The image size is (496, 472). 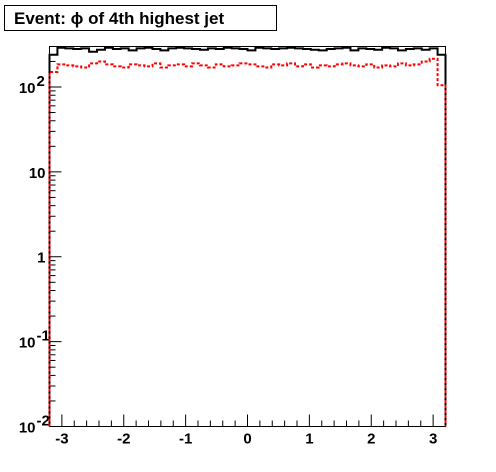 I want to click on x-tick-label: -3, so click(x=61, y=439).